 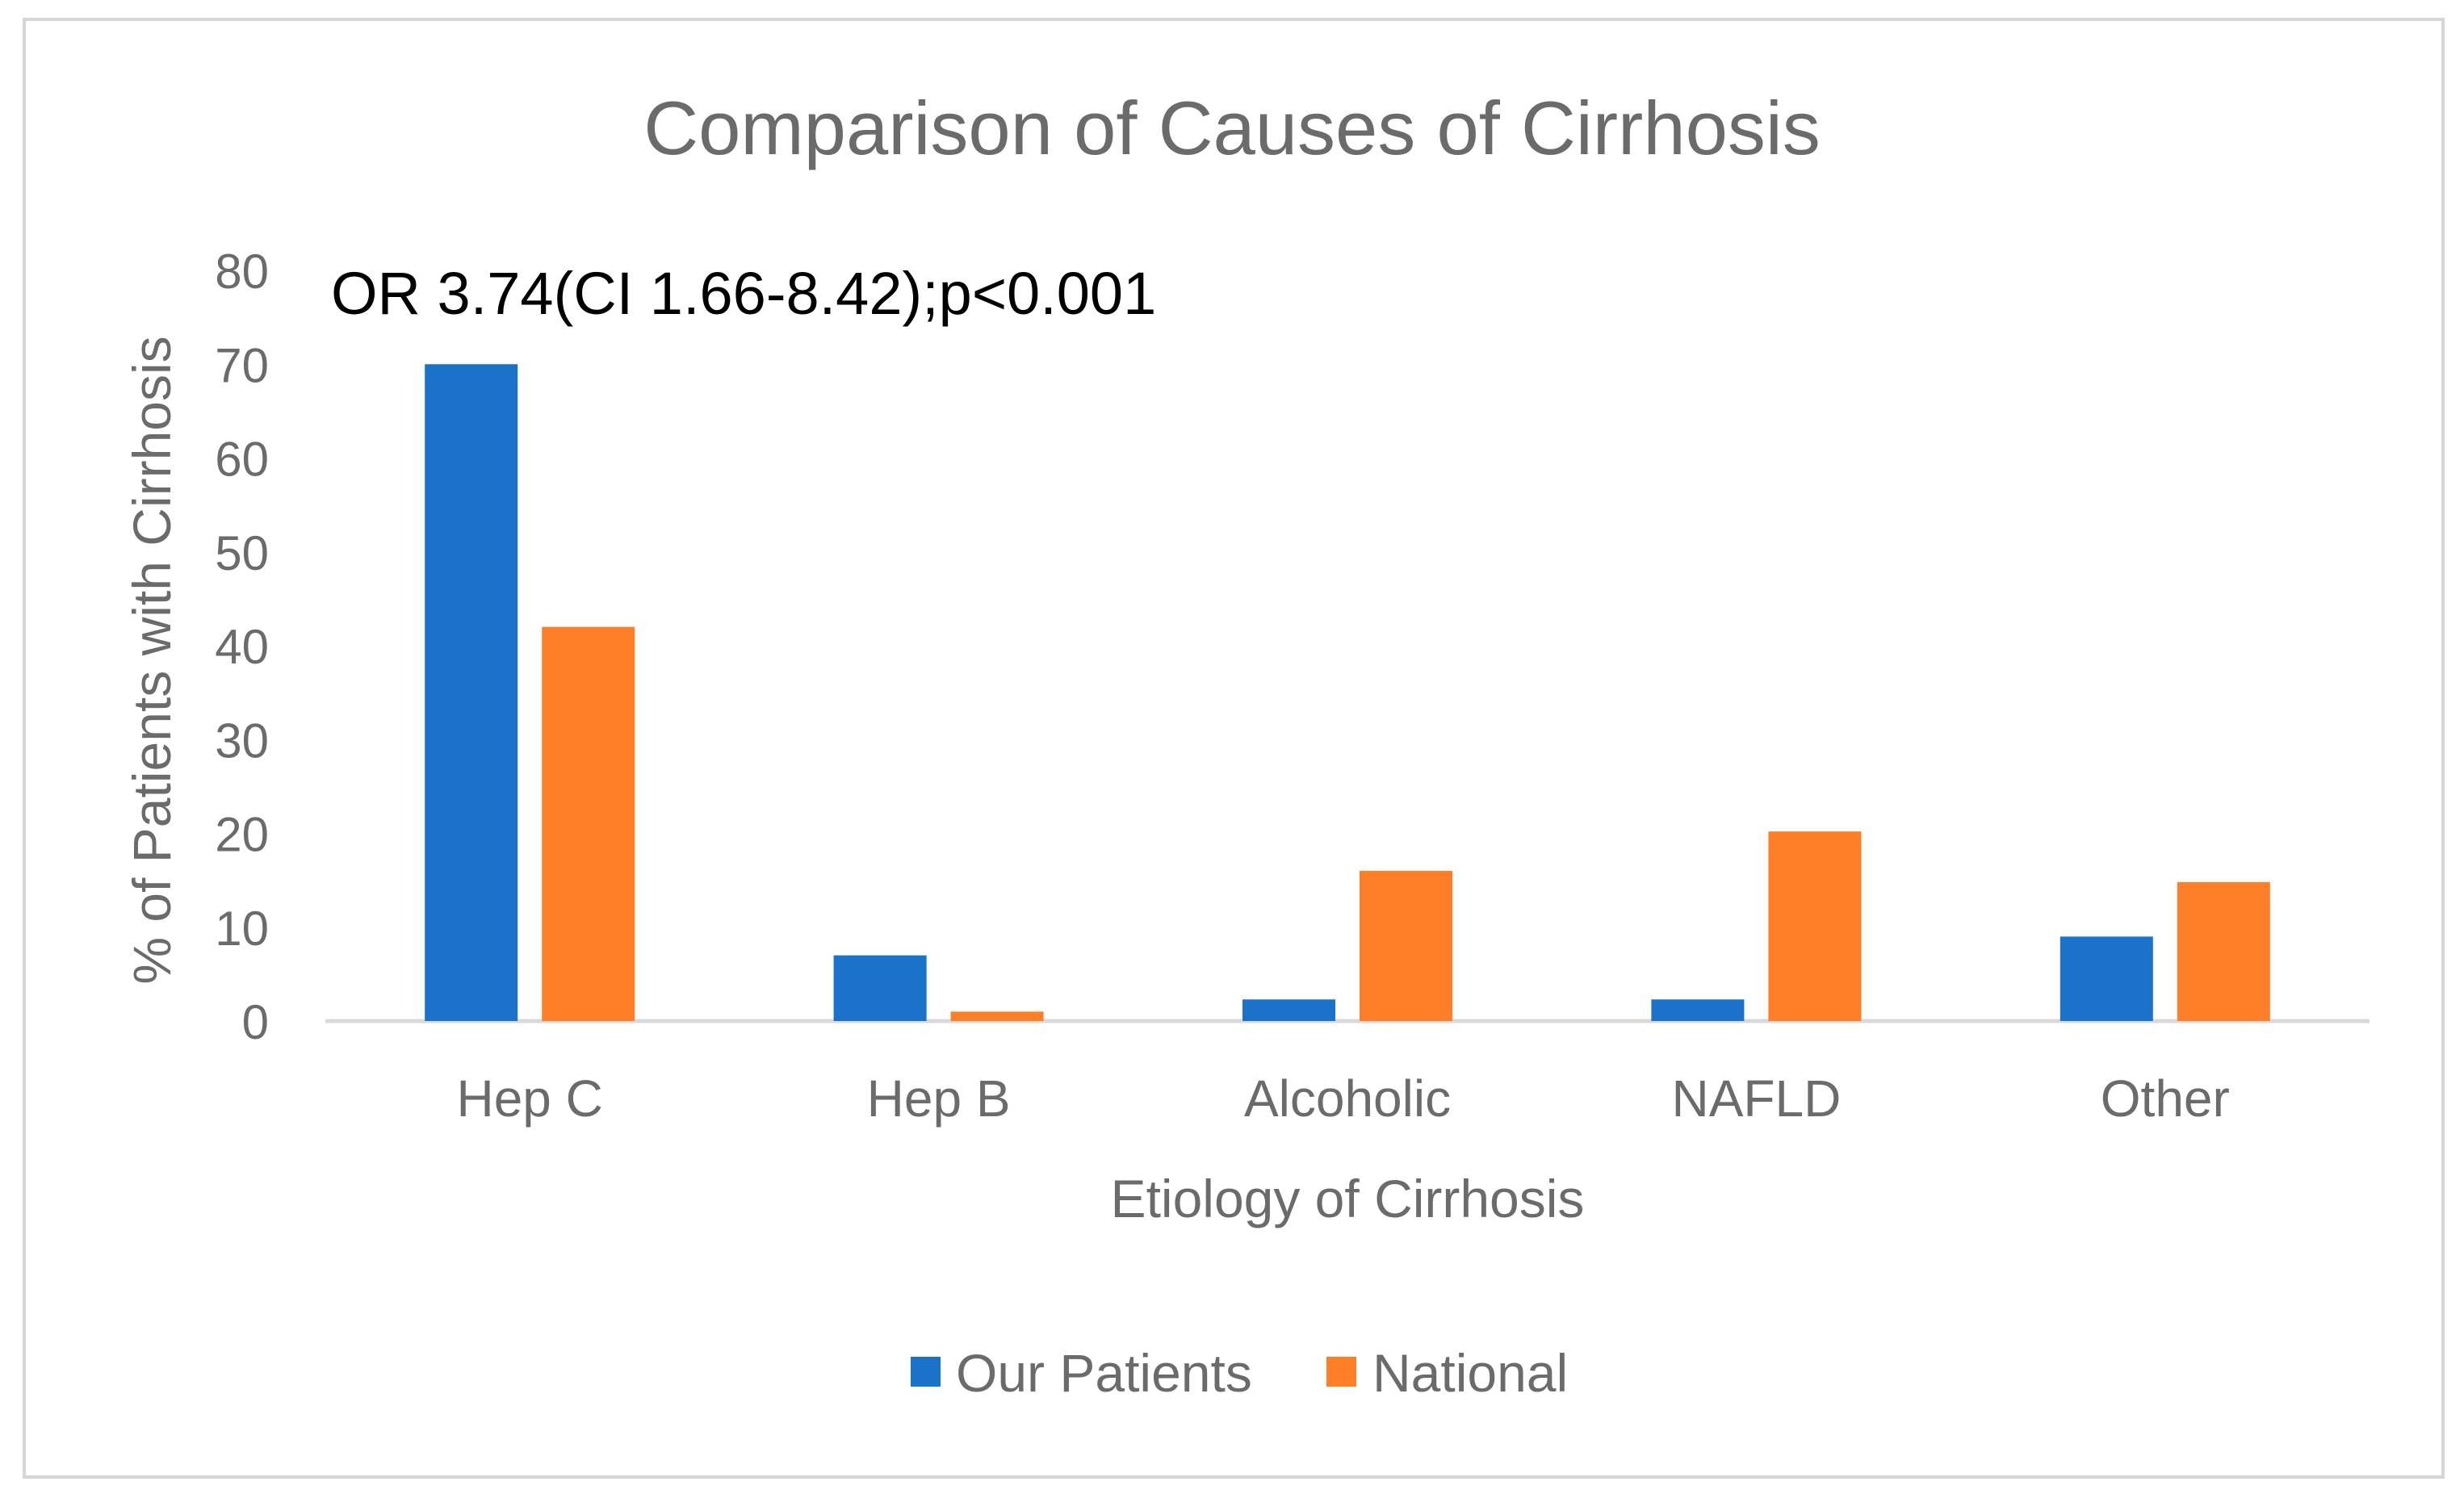 I want to click on y-axis-tick-labels: 0 10 20 30 40 50 60 70 80, so click(x=242, y=647).